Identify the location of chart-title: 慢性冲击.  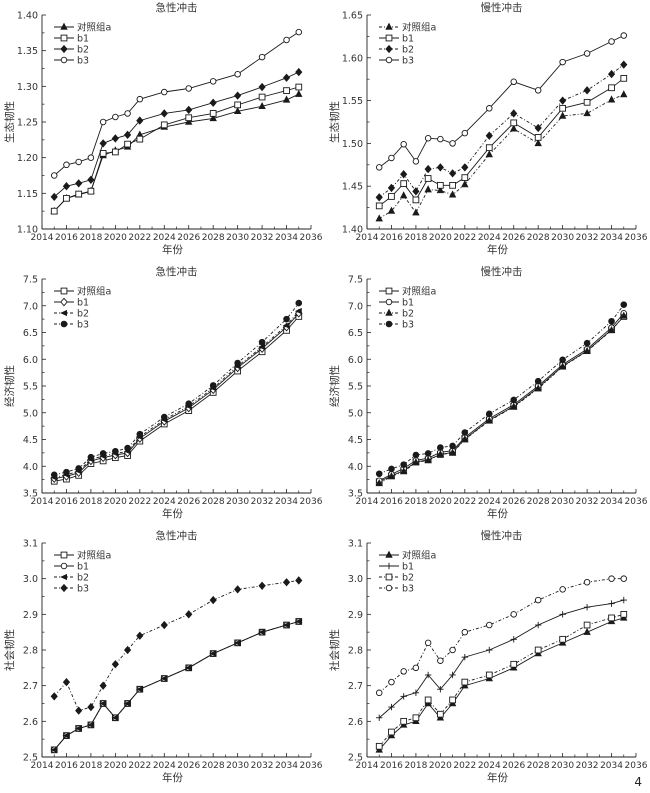
(502, 7).